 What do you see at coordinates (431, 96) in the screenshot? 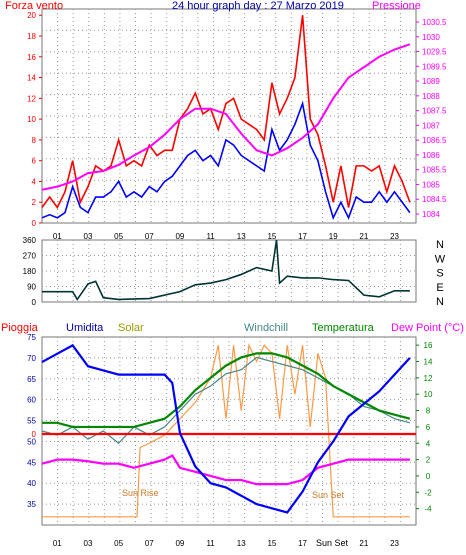
I see `top-right-tick-label: 1088` at bounding box center [431, 96].